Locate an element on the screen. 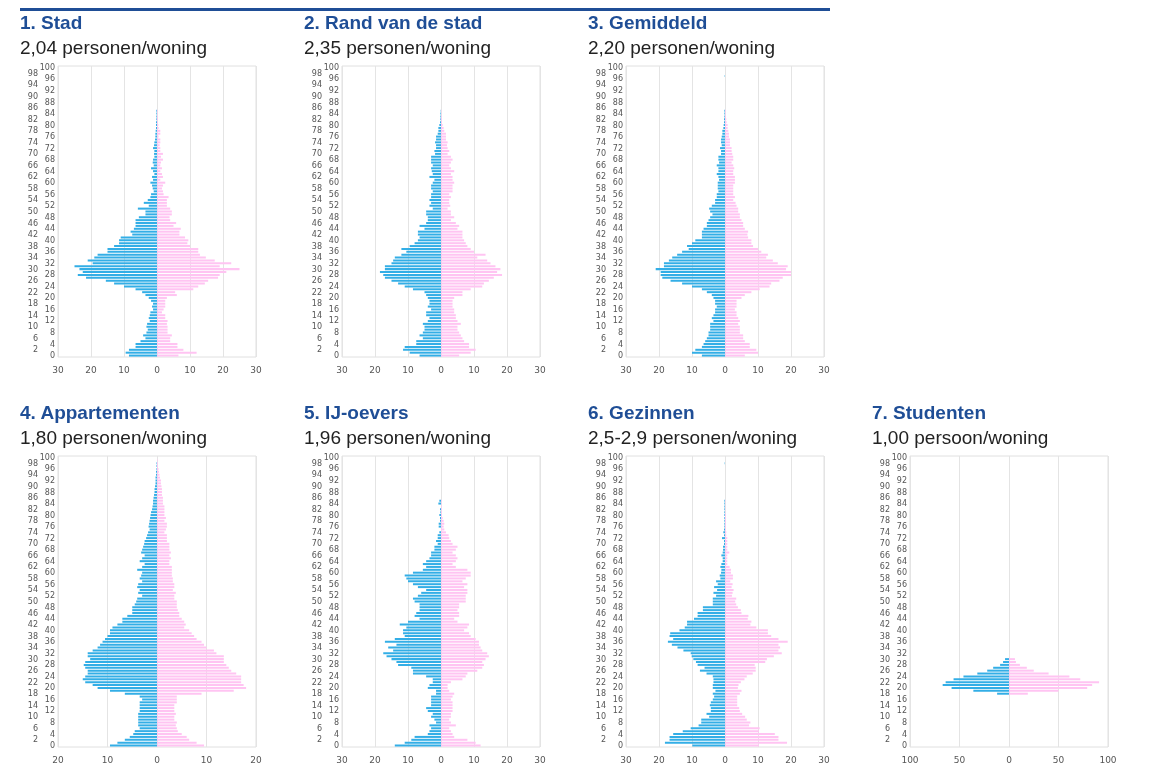 The width and height of the screenshot is (1154, 773). y-tick-label: 28 is located at coordinates (901, 665).